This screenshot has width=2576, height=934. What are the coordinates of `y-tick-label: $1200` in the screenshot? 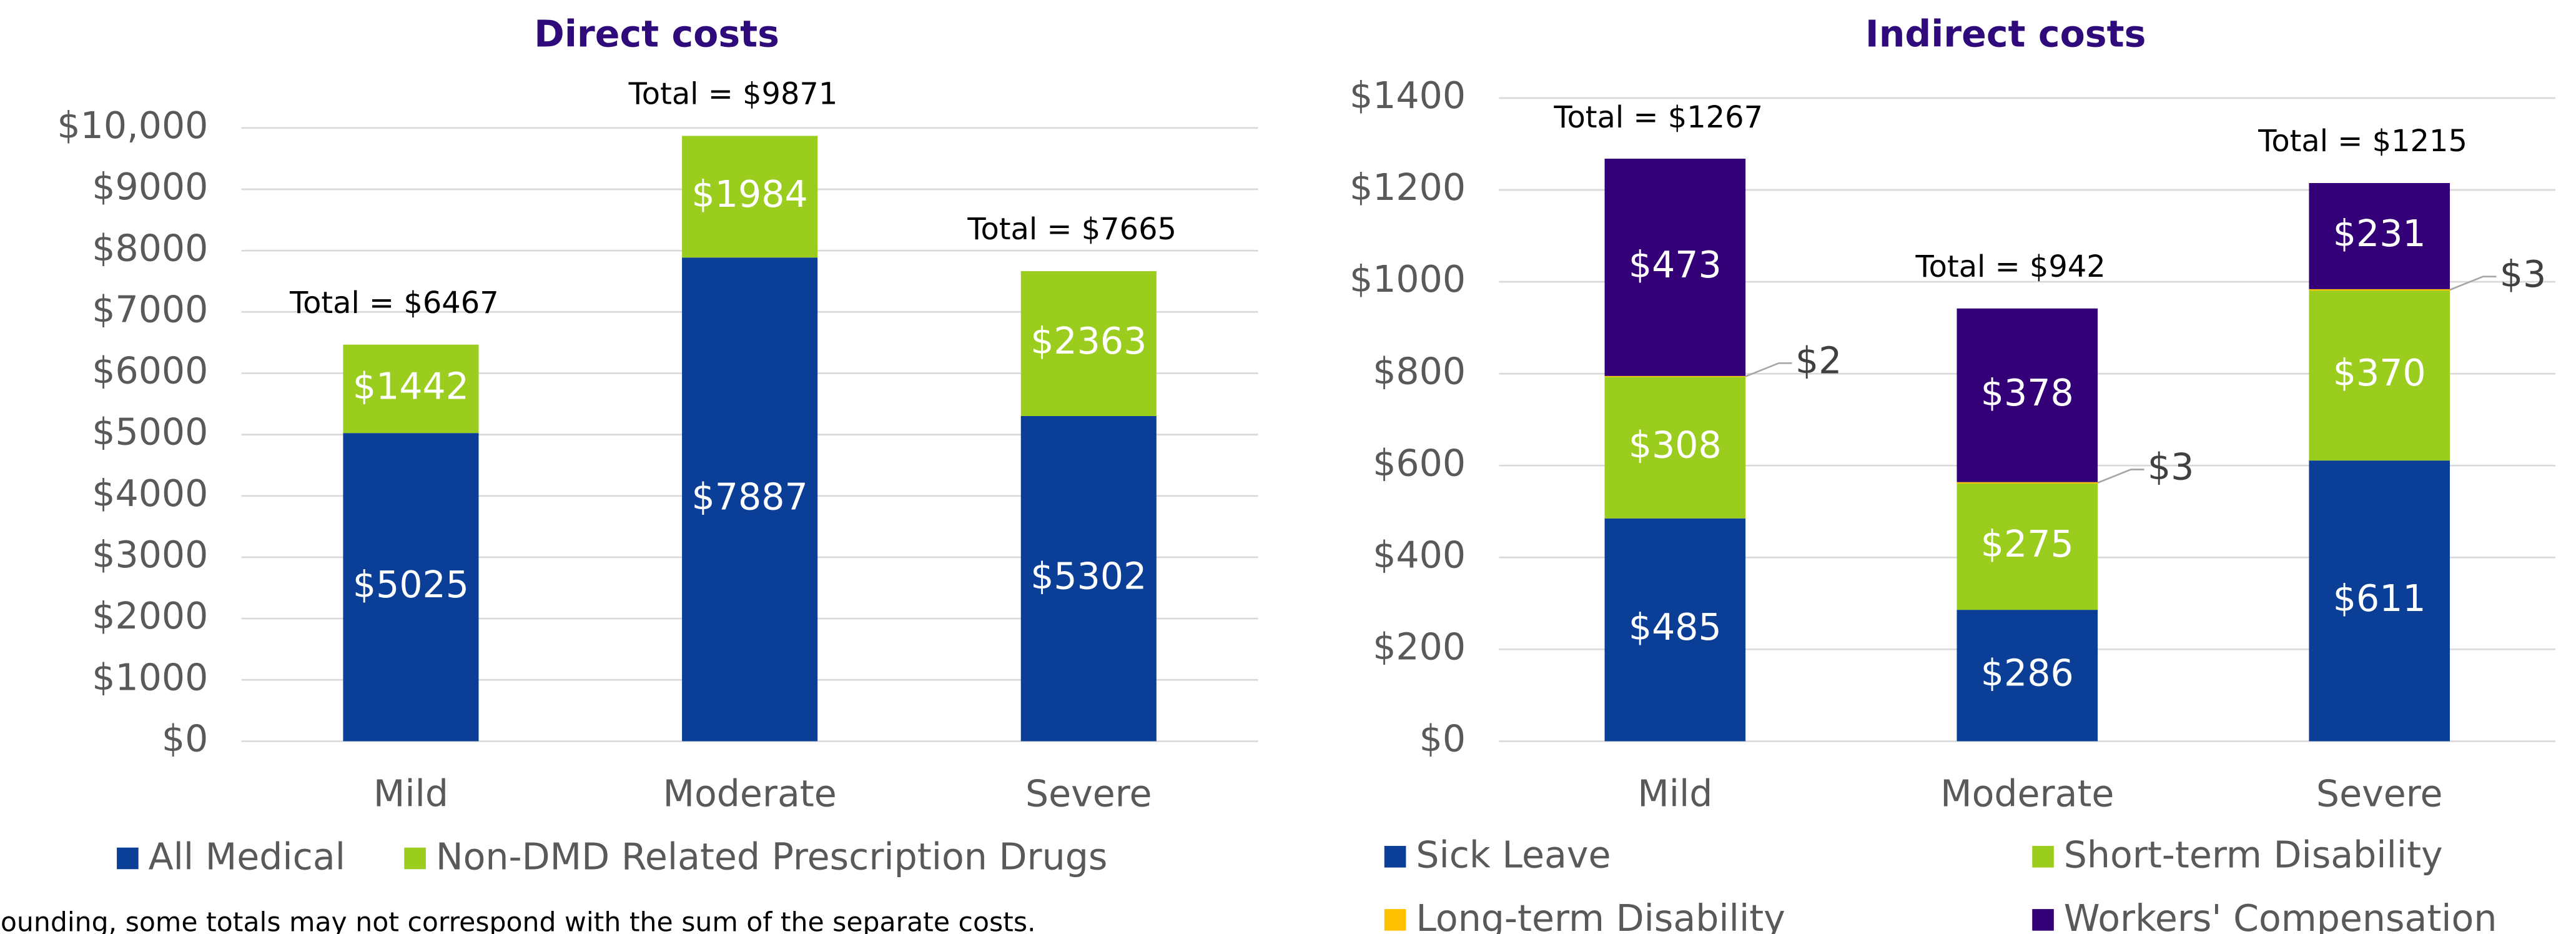 It's located at (1408, 187).